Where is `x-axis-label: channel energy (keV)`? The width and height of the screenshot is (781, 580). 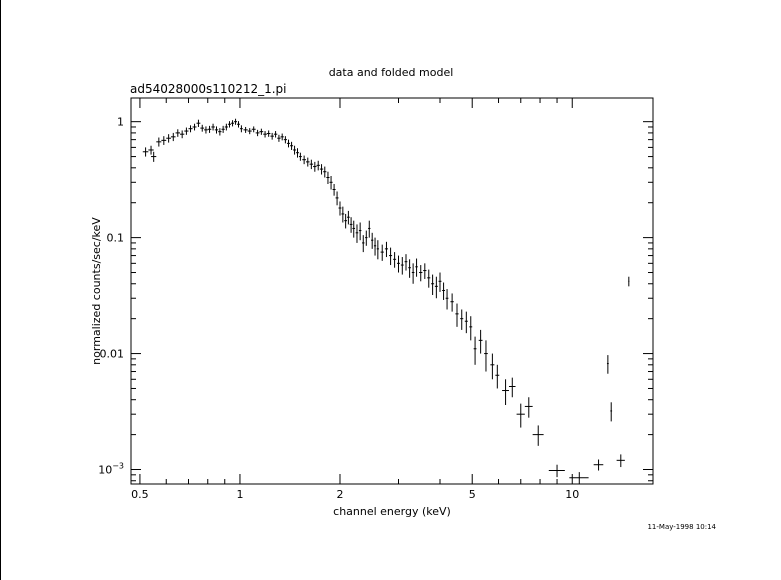
x-axis-label: channel energy (keV) is located at coordinates (392, 511).